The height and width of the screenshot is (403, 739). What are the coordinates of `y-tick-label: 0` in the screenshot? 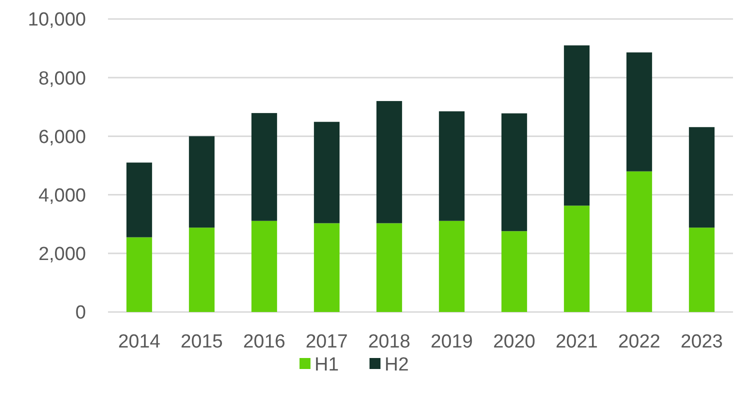 It's located at (80, 313).